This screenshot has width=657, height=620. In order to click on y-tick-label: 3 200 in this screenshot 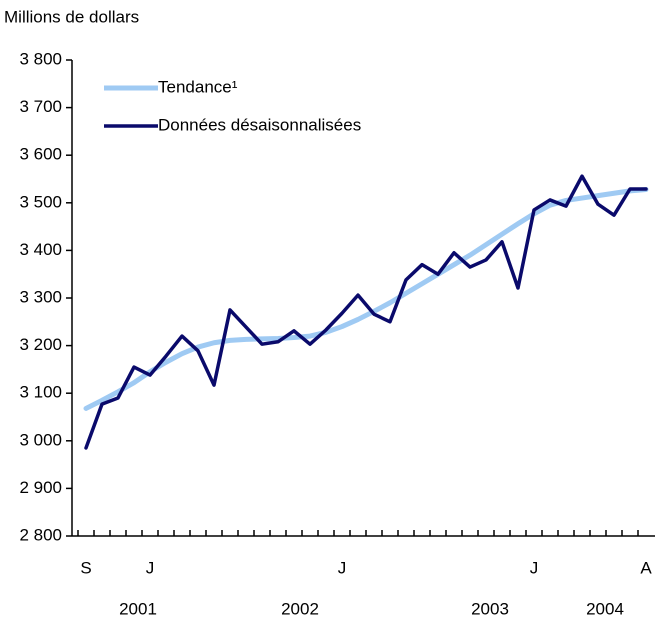, I will do `click(40, 344)`.